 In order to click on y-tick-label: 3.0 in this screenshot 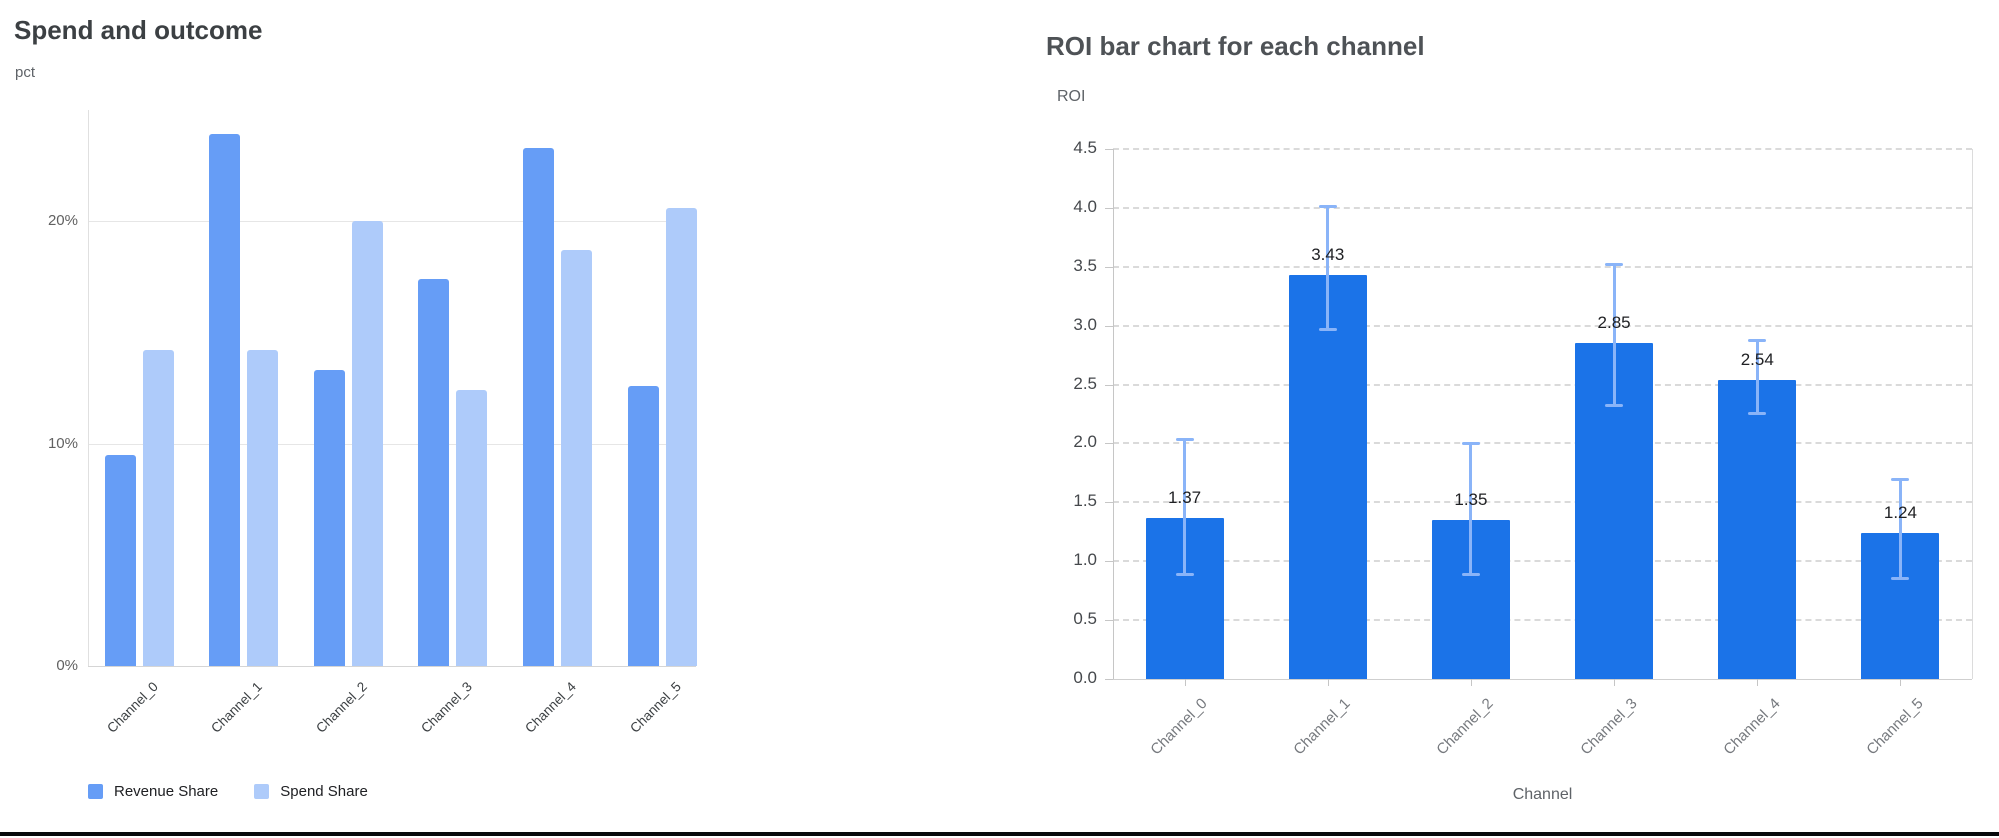, I will do `click(1085, 324)`.